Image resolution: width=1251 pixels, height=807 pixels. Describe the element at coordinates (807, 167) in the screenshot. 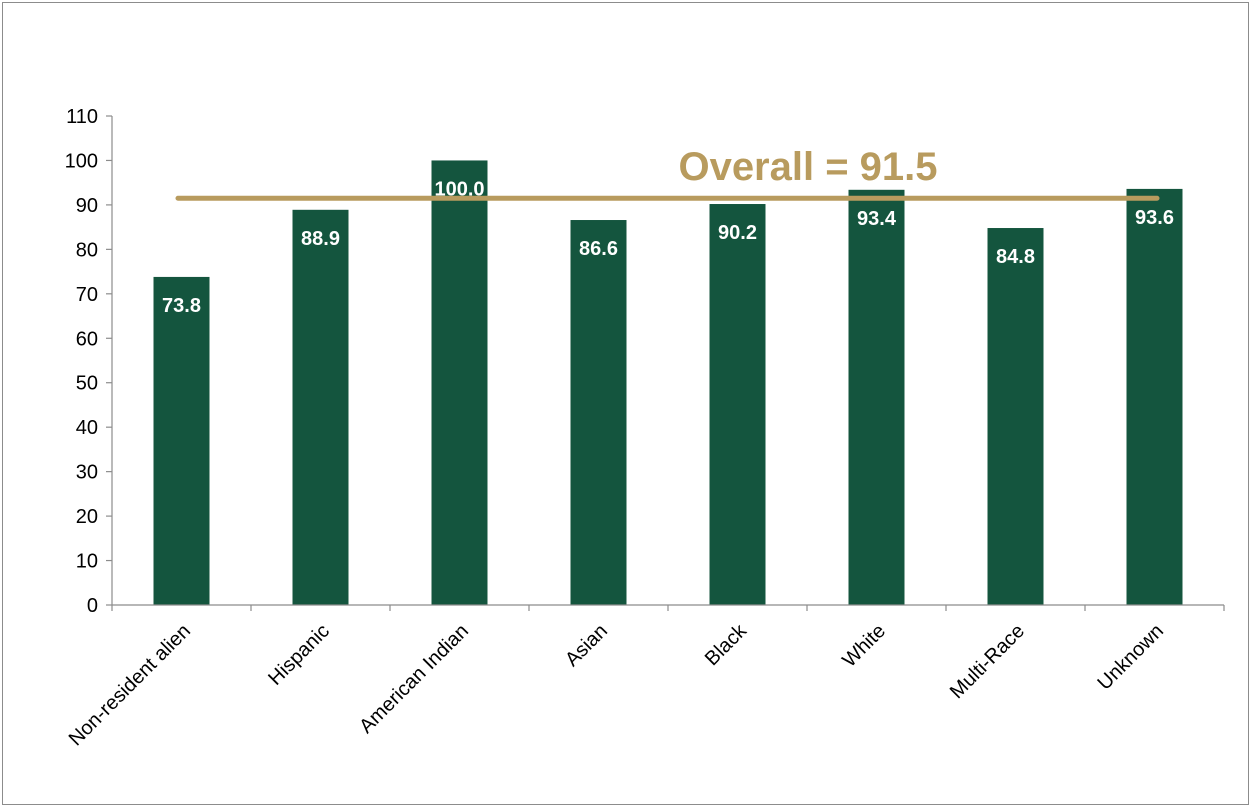

I see `overall-label: Overall = 91.5` at that location.